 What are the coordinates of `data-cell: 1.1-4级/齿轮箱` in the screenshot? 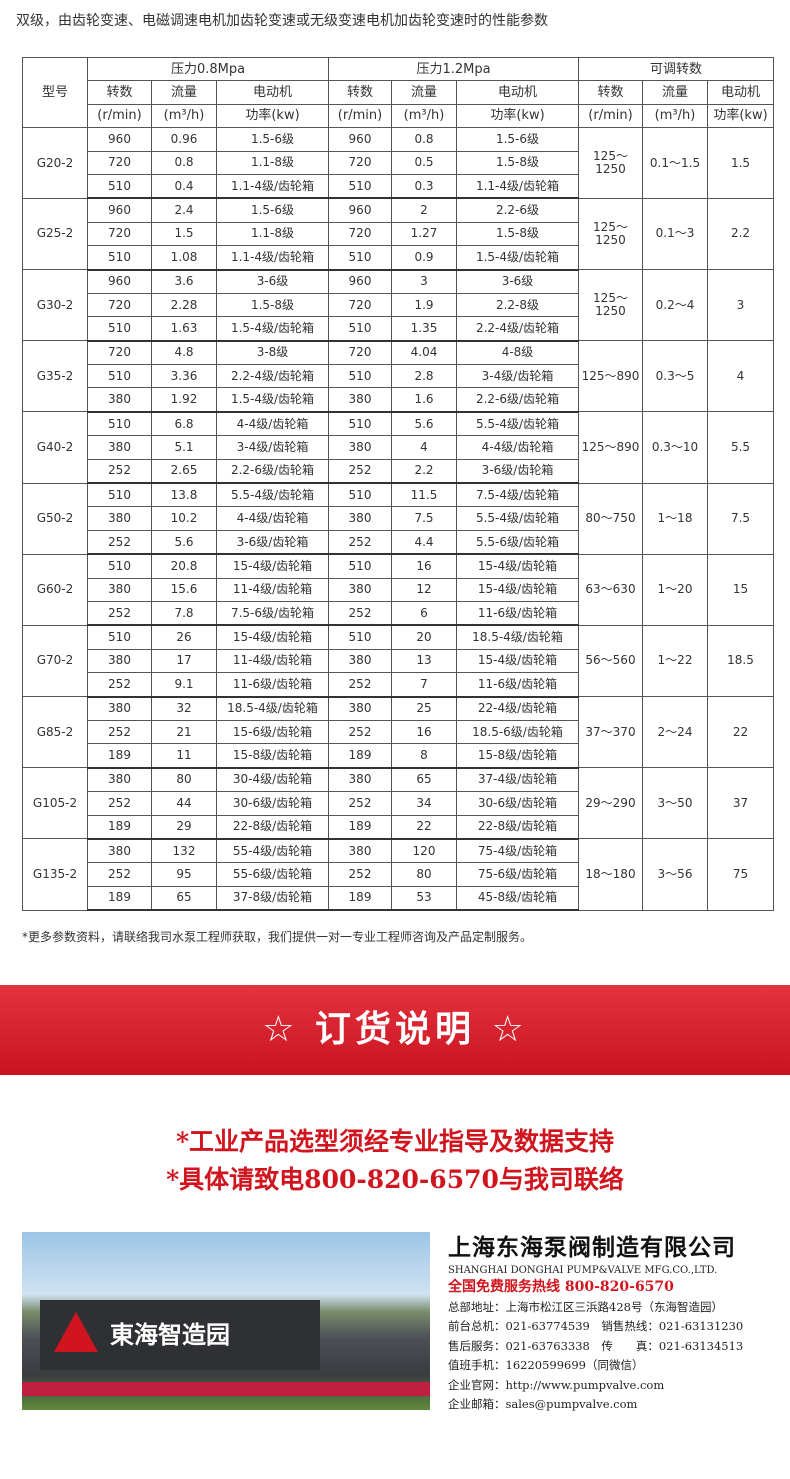 It's located at (272, 186).